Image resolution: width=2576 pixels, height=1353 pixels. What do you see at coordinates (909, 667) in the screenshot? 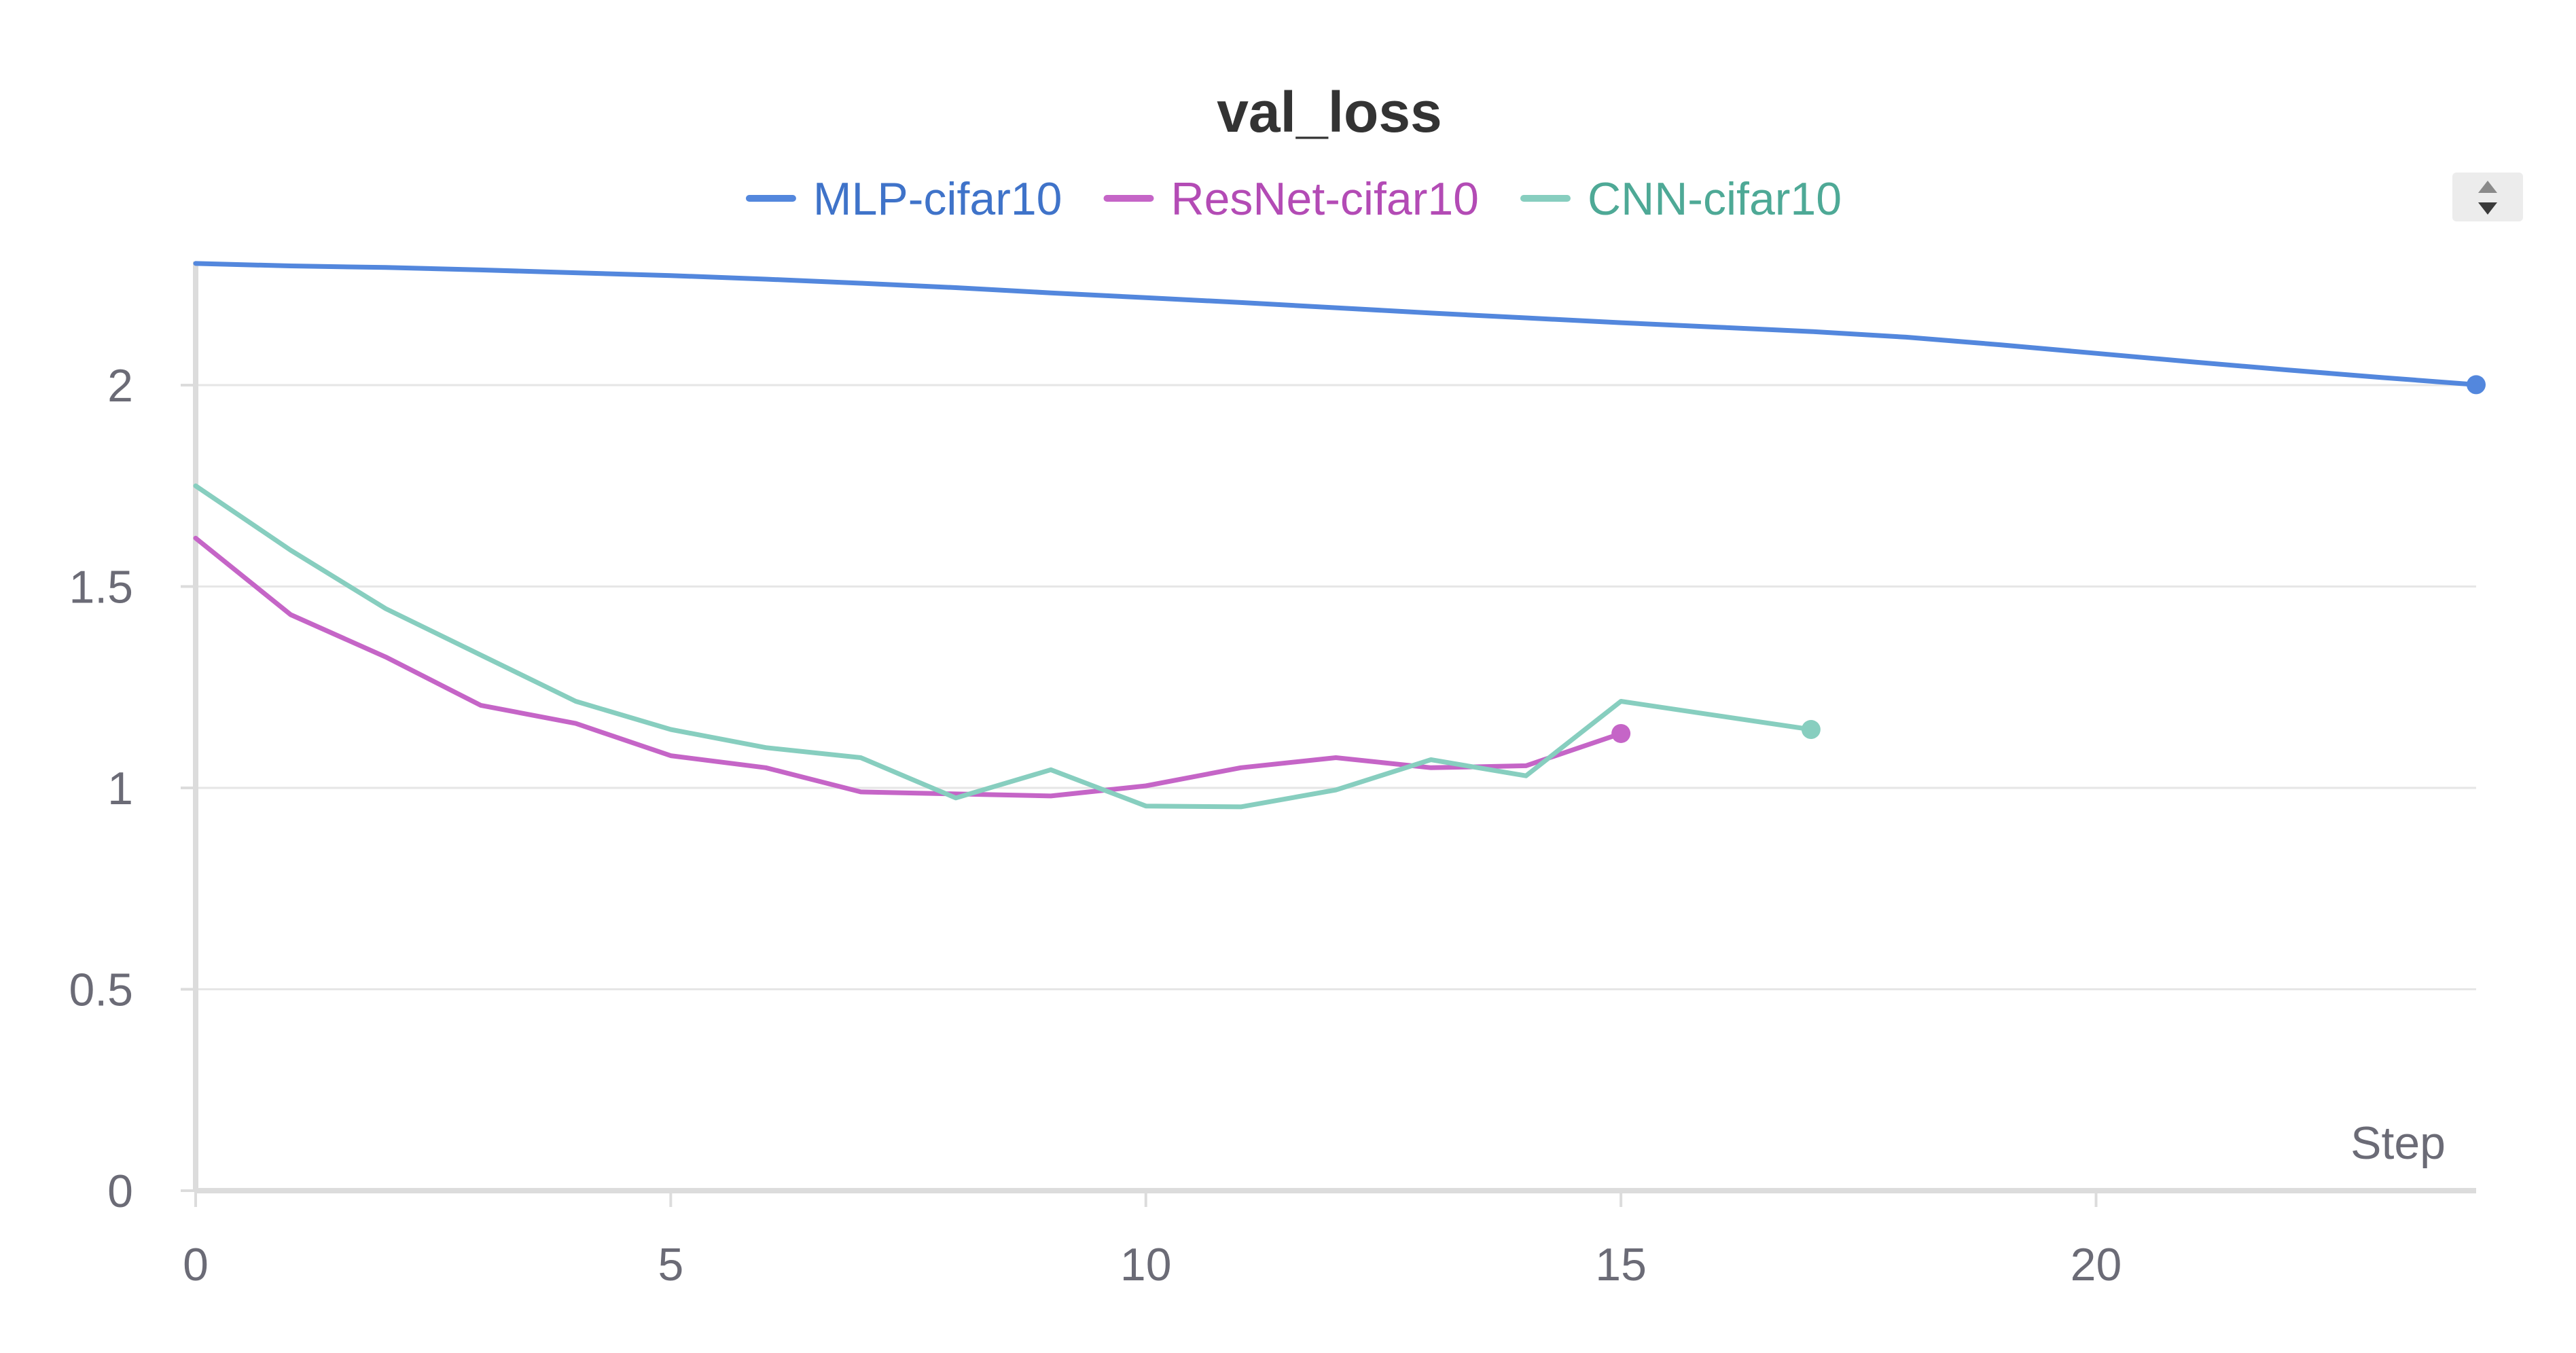
I see `series-line-resnet-cifar10` at bounding box center [909, 667].